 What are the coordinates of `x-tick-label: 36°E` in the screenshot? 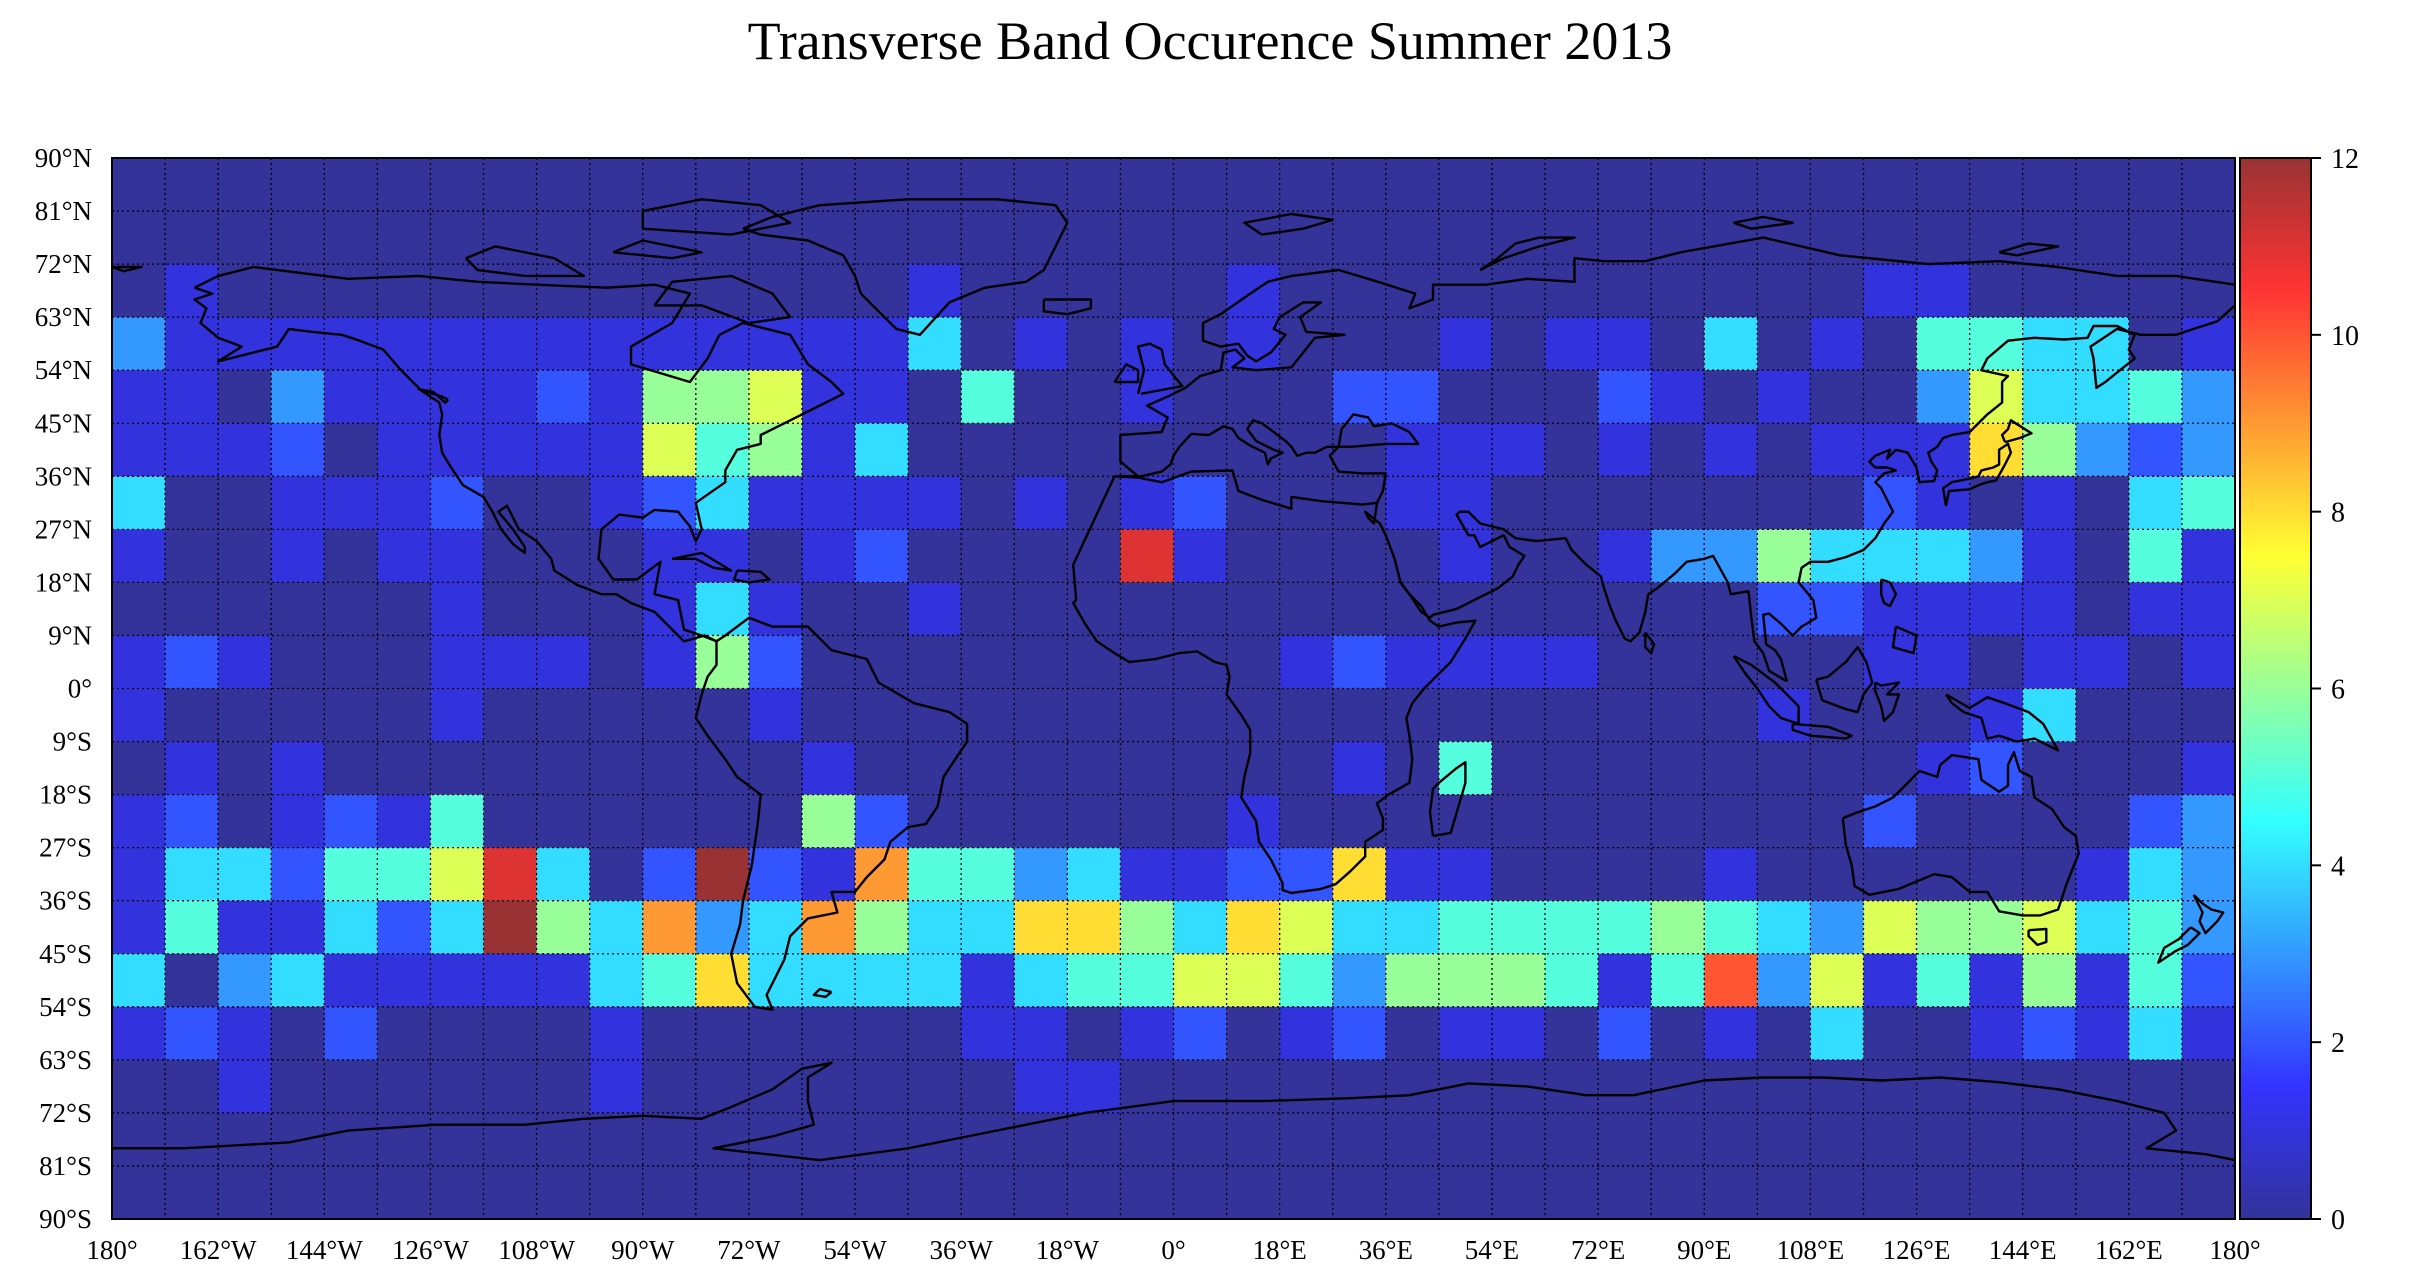 It's located at (1386, 1250).